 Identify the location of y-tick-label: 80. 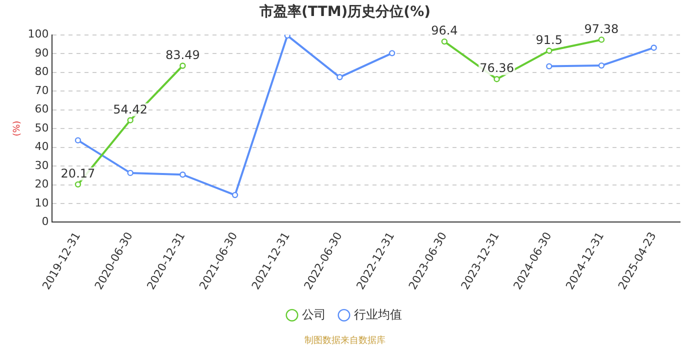
(41, 71).